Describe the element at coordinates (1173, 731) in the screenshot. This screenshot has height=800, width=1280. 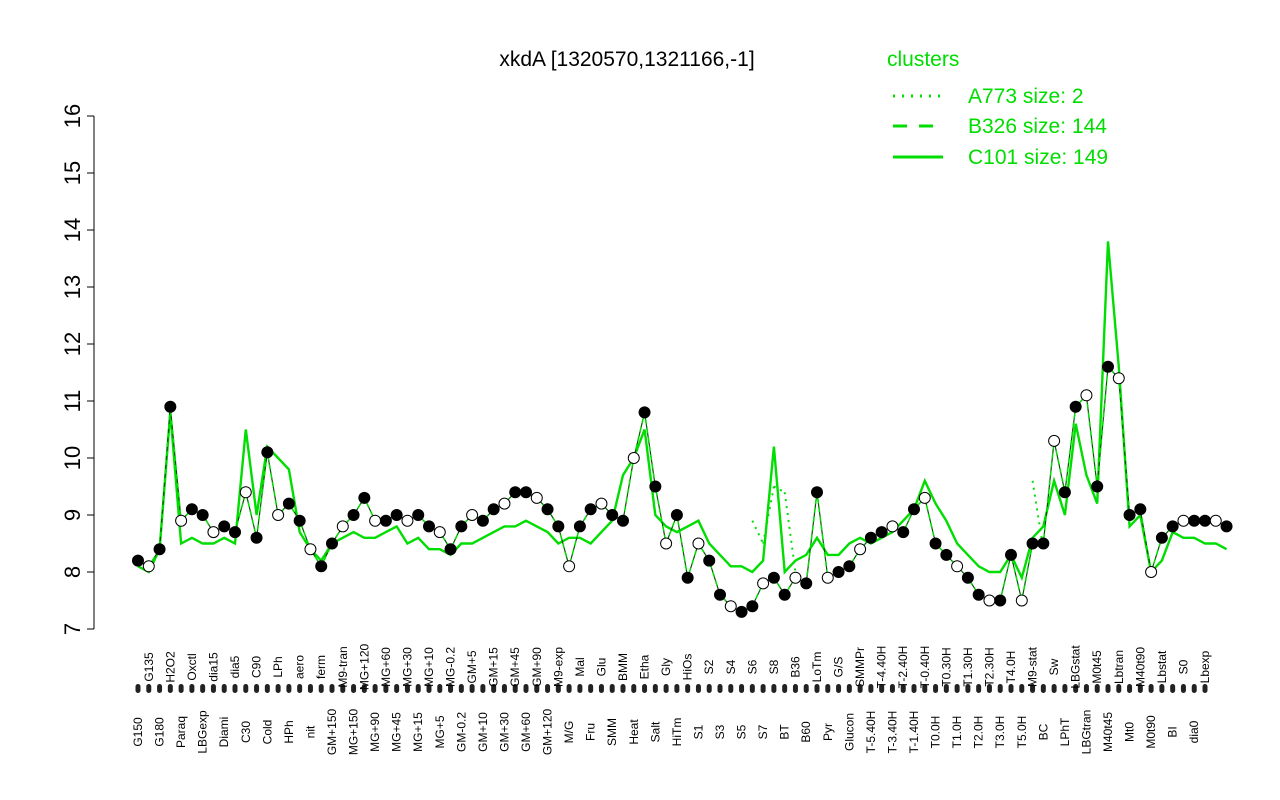
I see `x-tick-label: BI` at that location.